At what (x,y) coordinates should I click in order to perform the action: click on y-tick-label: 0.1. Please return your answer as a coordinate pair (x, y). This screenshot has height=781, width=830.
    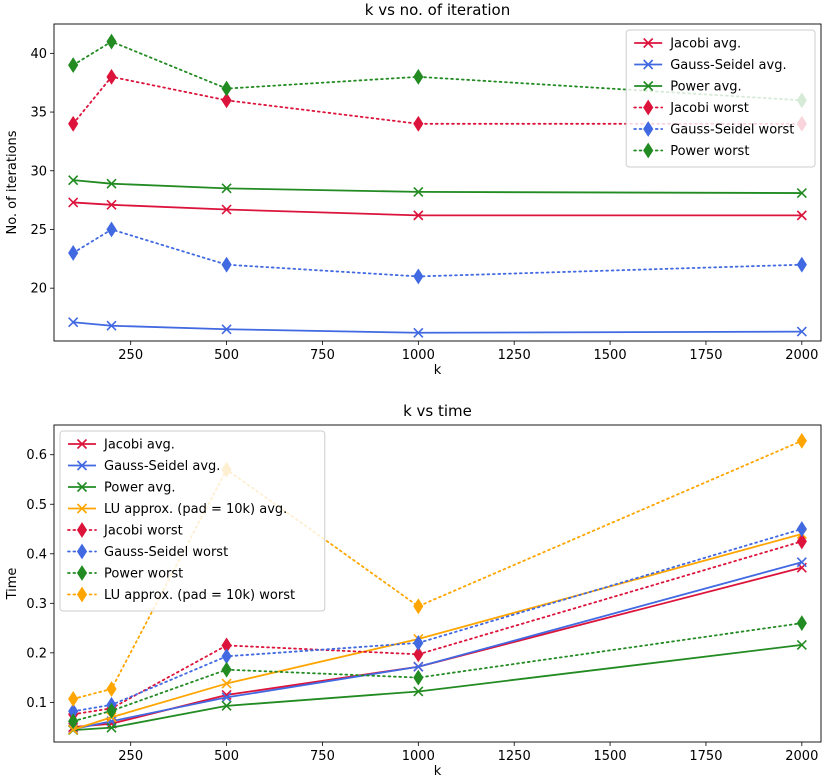
    Looking at the image, I should click on (36, 703).